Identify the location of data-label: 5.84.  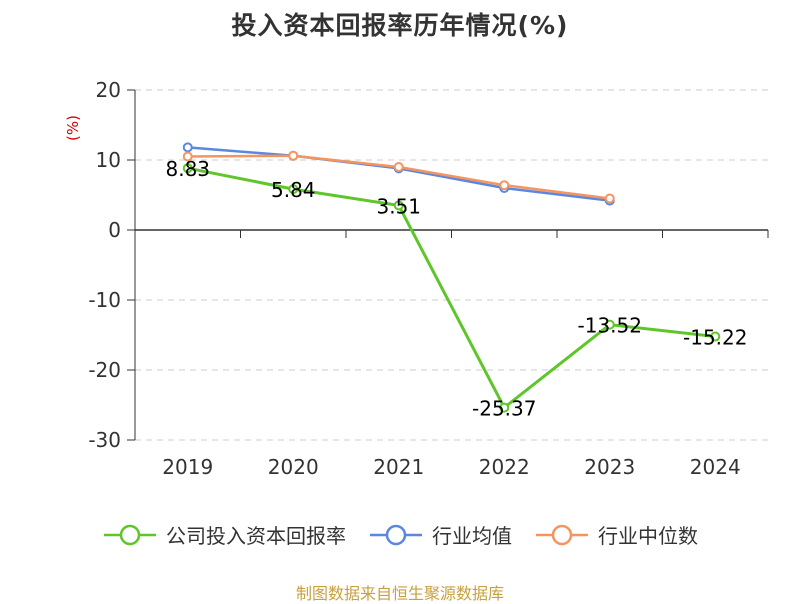
(293, 190).